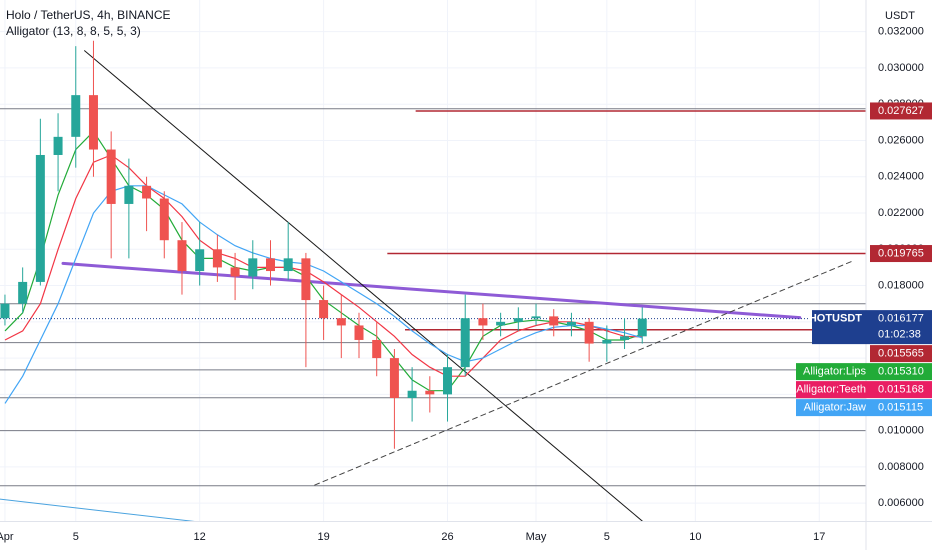 Image resolution: width=932 pixels, height=550 pixels. I want to click on level-label: 0.019765, so click(901, 253).